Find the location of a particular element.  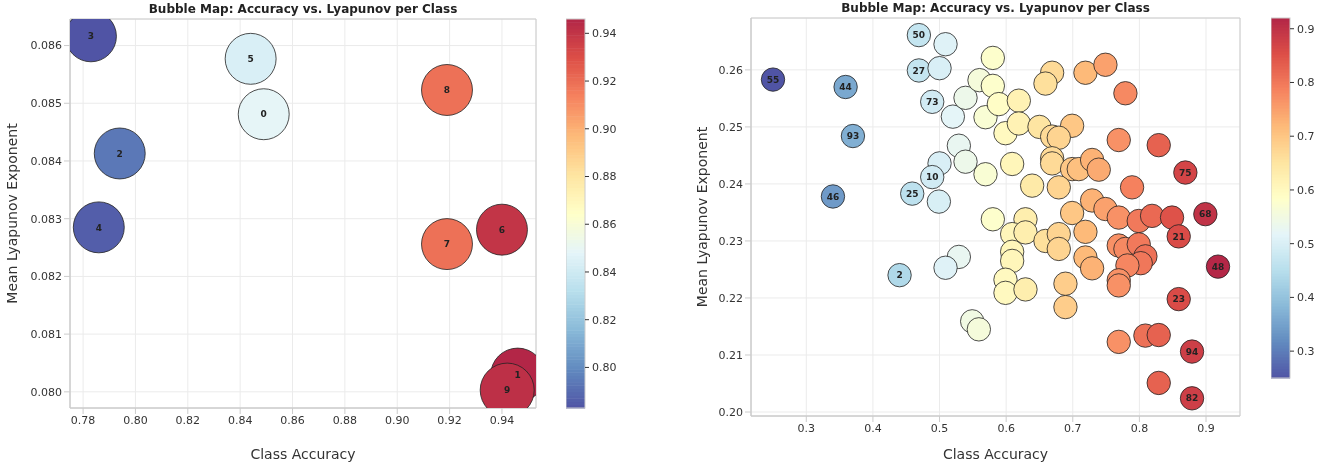

y-tick-label: 0.082 is located at coordinates (46, 277).